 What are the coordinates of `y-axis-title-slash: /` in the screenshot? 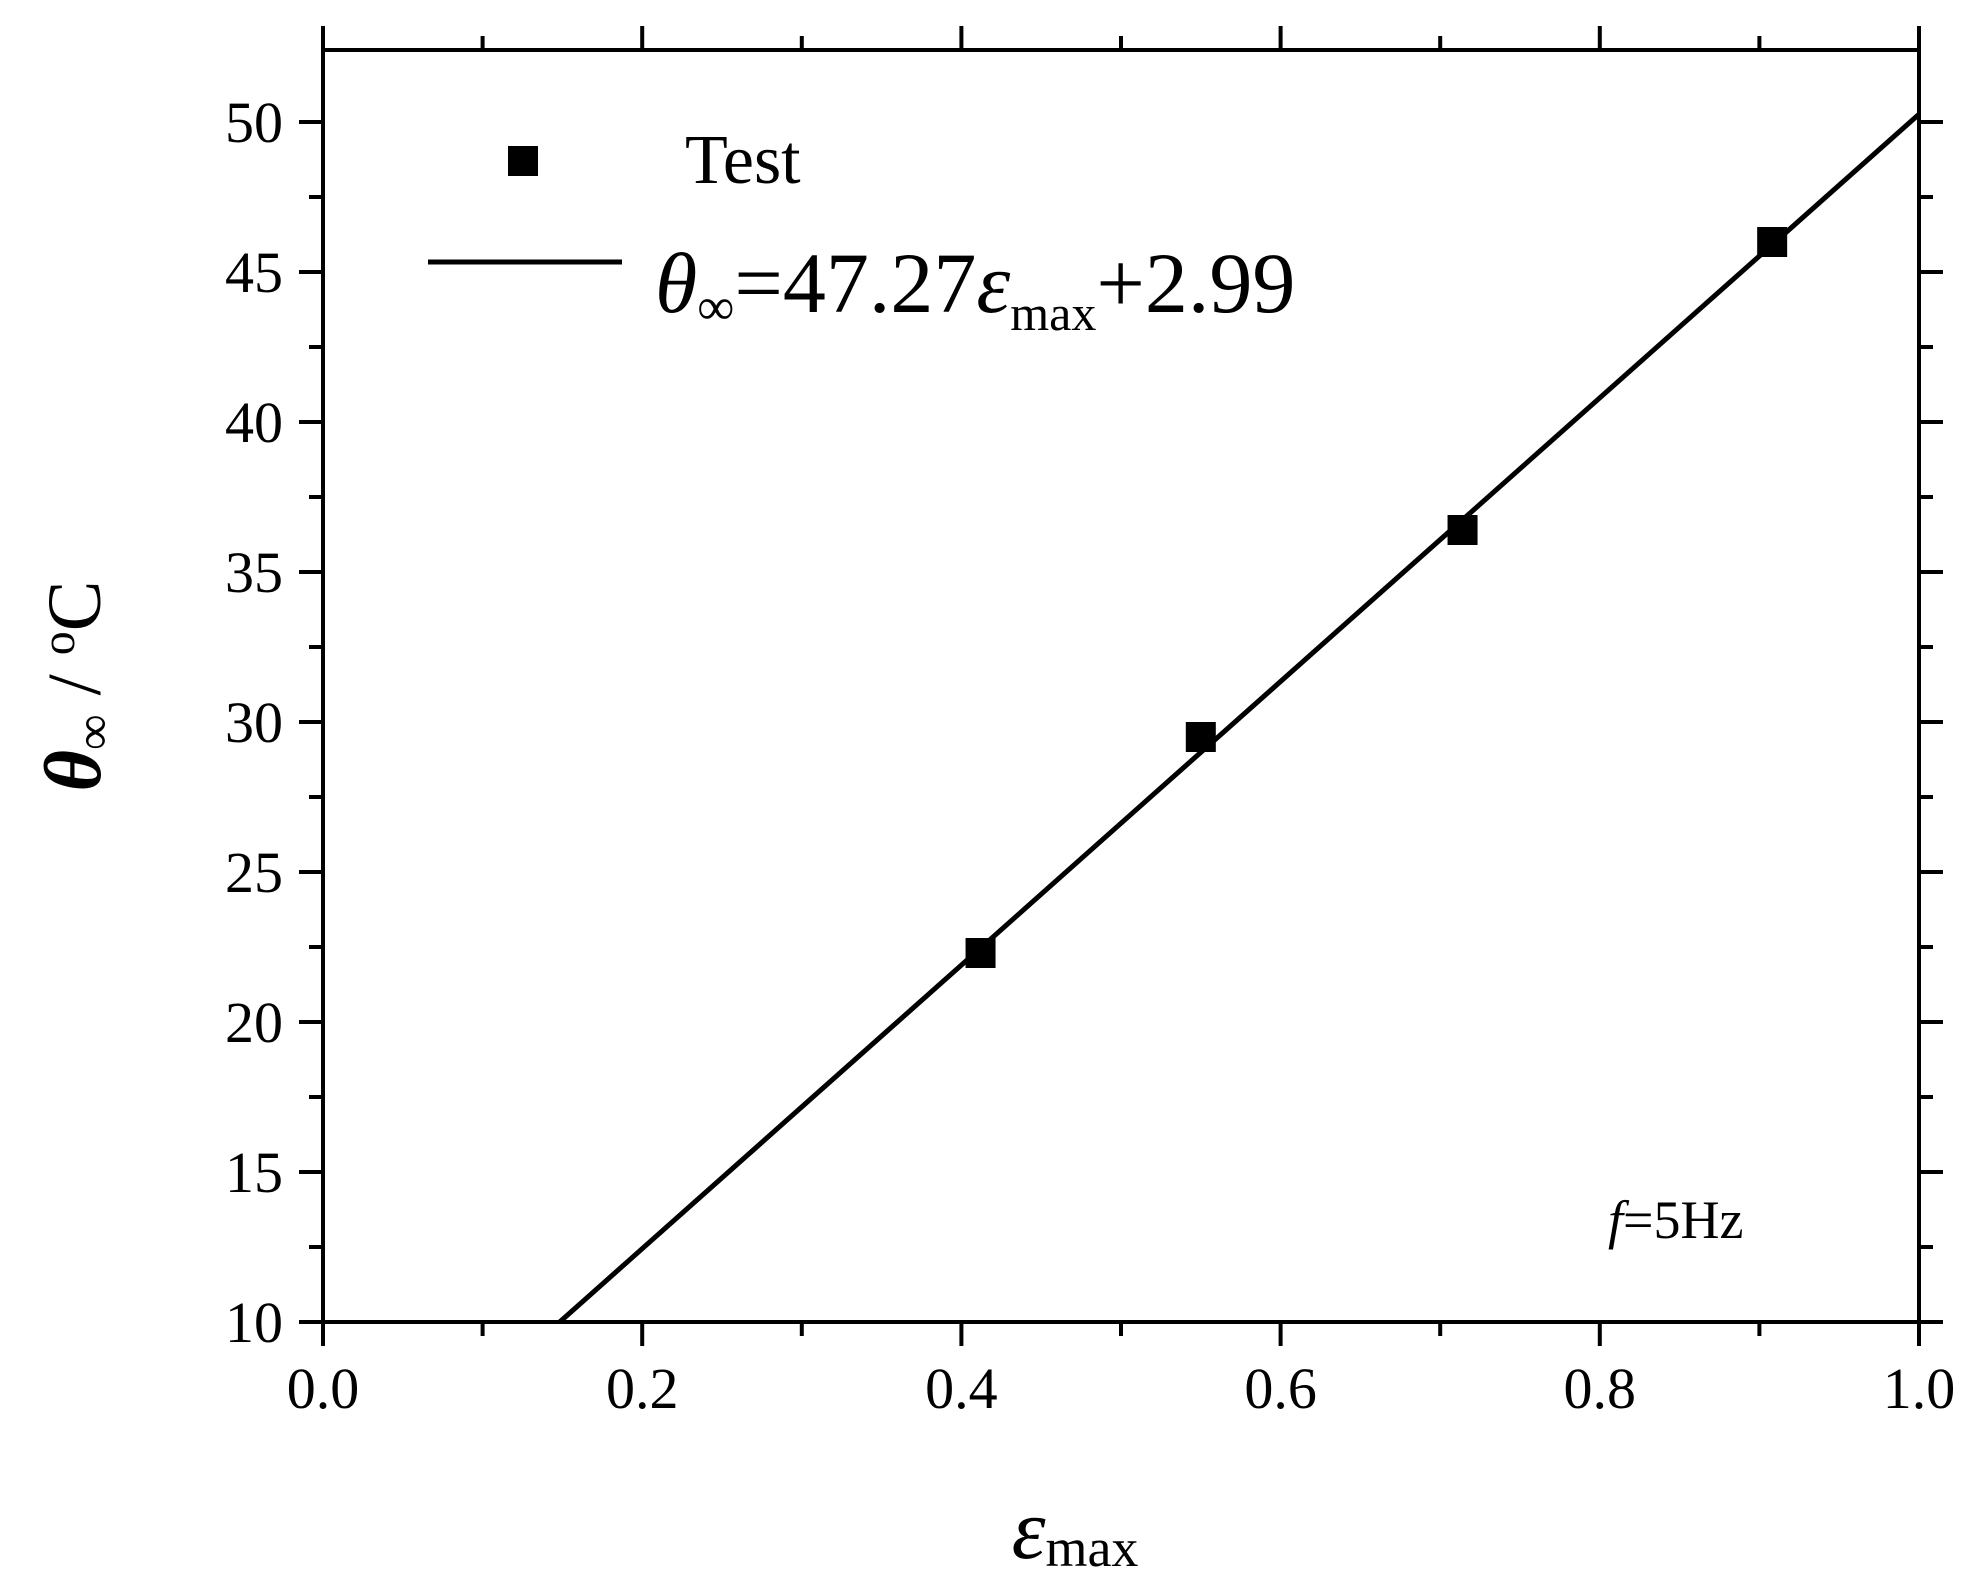 It's located at (75, 684).